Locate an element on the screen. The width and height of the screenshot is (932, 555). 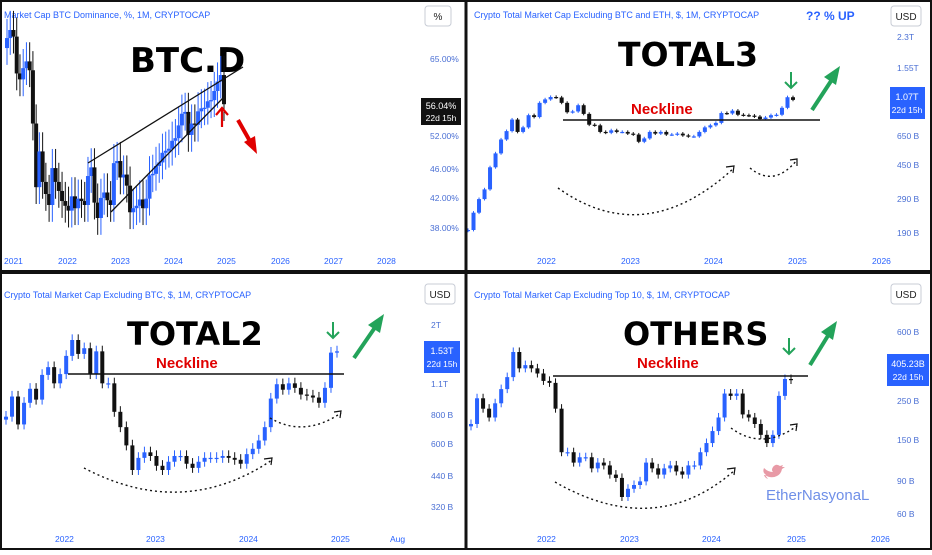
x-tick: 2022 is located at coordinates (64, 539).